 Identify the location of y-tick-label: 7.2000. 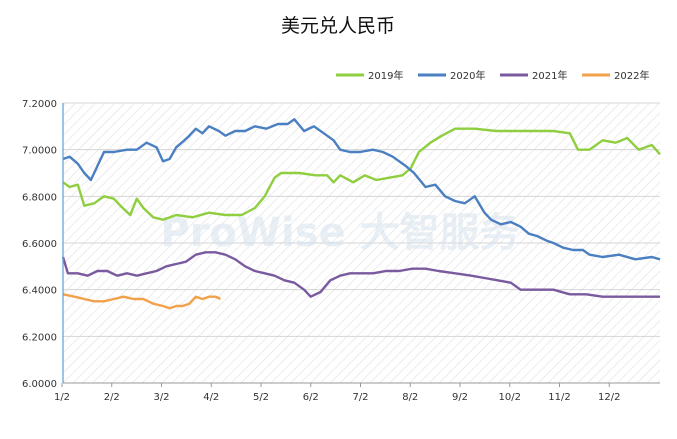
(39, 104).